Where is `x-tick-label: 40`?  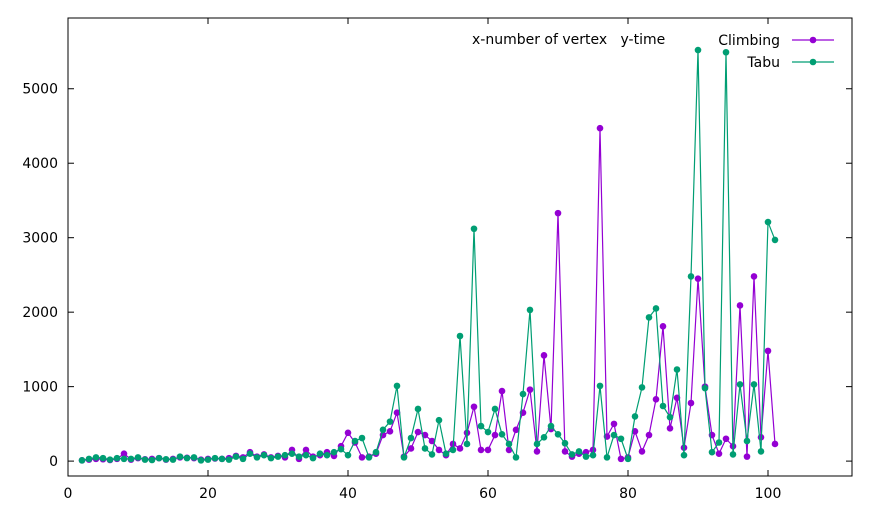
x-tick-label: 40 is located at coordinates (348, 494).